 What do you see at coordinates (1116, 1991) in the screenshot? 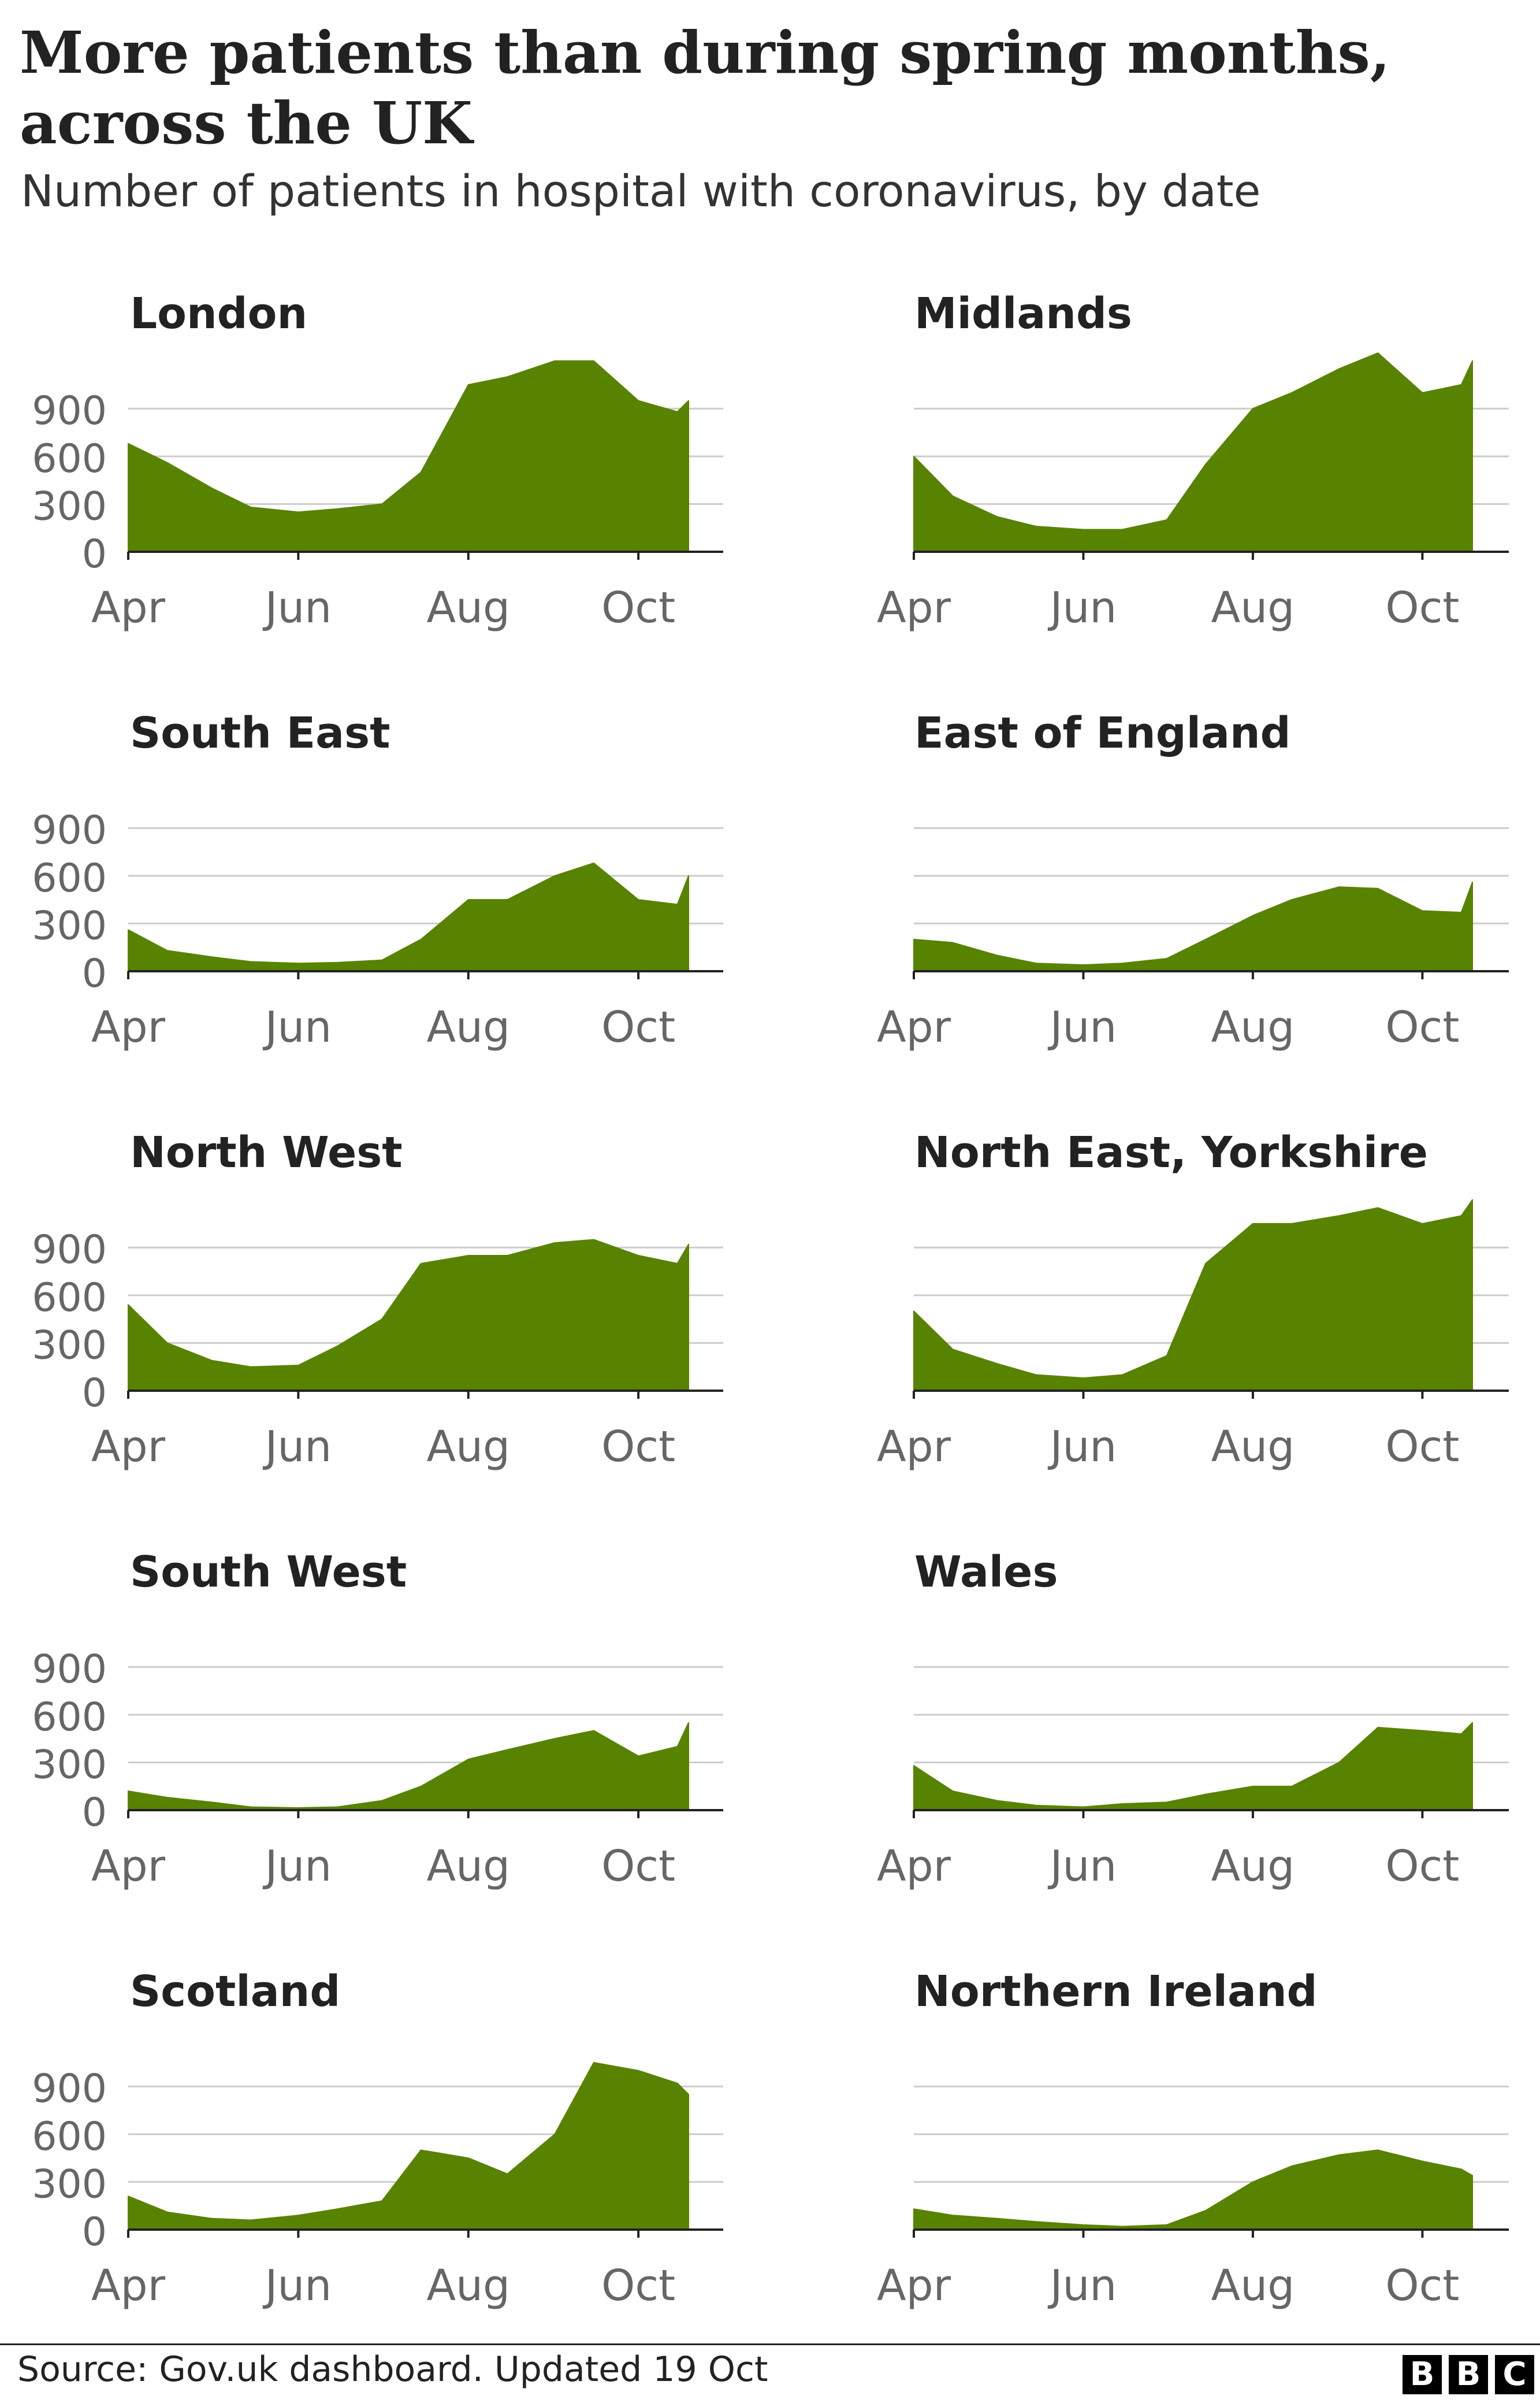
I see `panel-title: Northern Ireland` at bounding box center [1116, 1991].